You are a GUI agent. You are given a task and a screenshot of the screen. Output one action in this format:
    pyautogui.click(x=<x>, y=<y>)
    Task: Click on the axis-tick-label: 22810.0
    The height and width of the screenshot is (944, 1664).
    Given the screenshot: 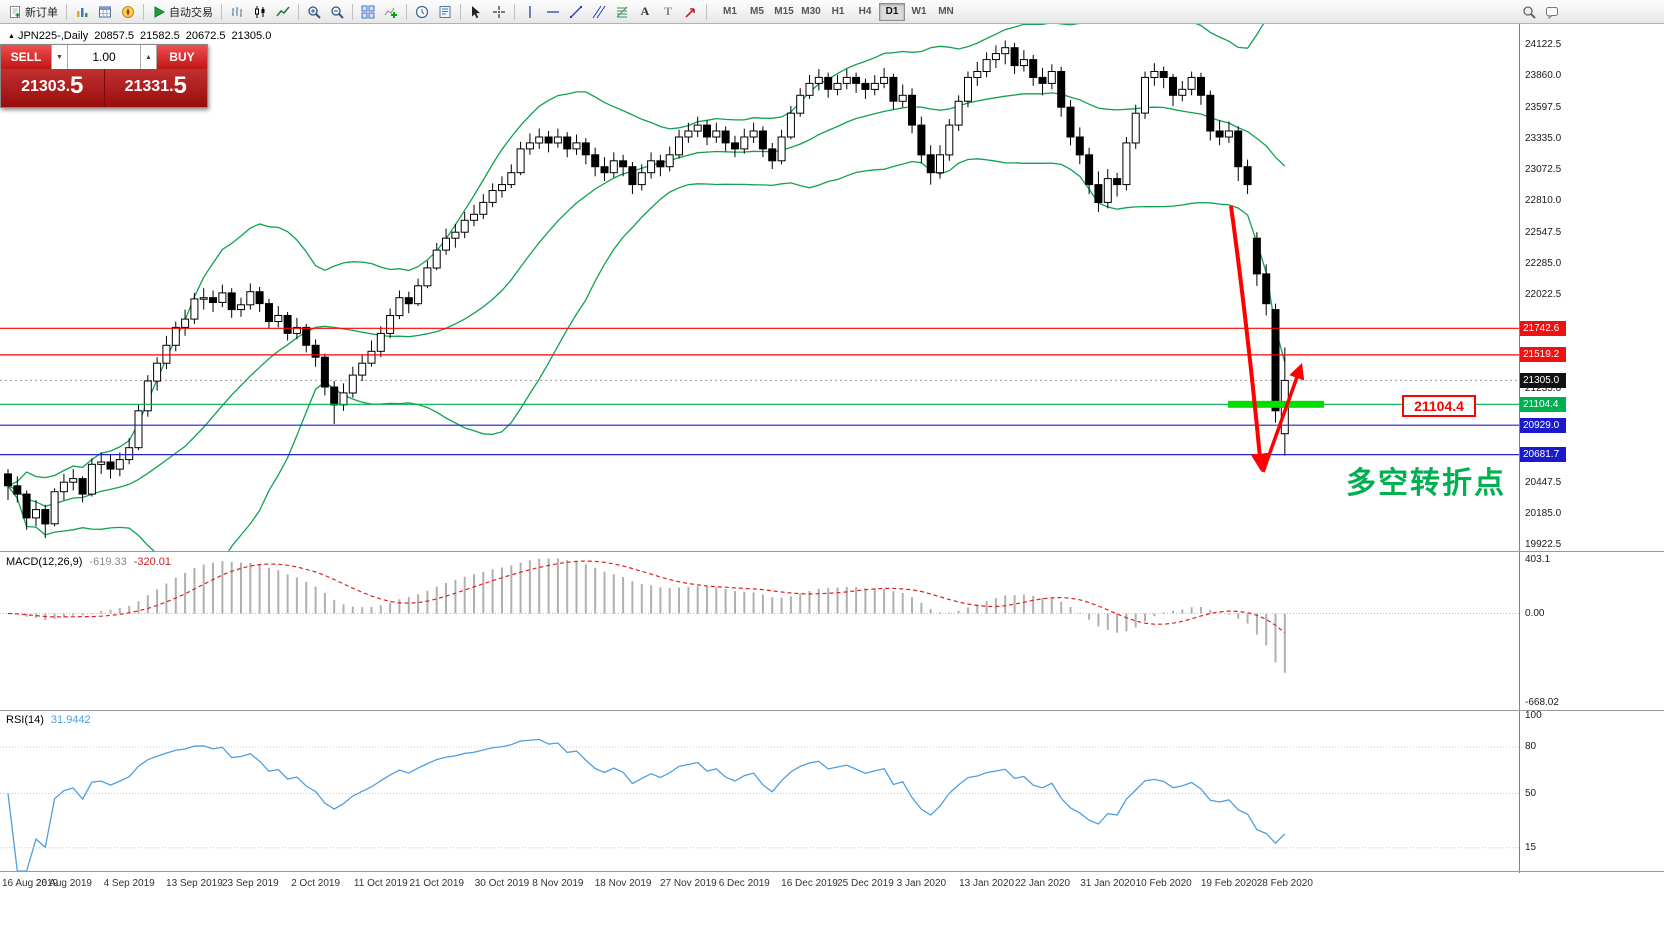 What is the action you would take?
    pyautogui.click(x=1543, y=201)
    